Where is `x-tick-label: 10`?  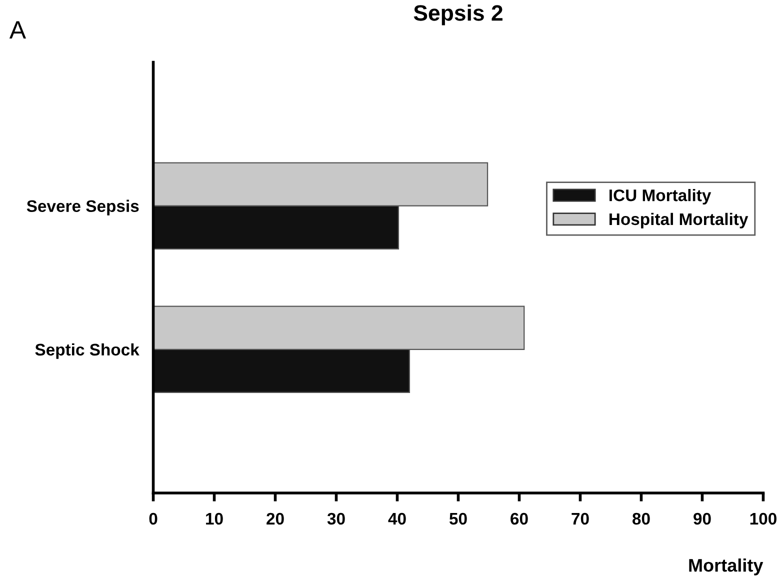 x-tick-label: 10 is located at coordinates (214, 518).